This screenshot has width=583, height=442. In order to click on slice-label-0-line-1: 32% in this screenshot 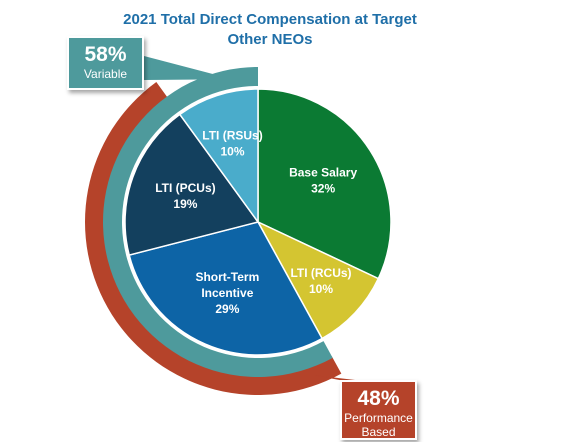, I will do `click(323, 189)`.